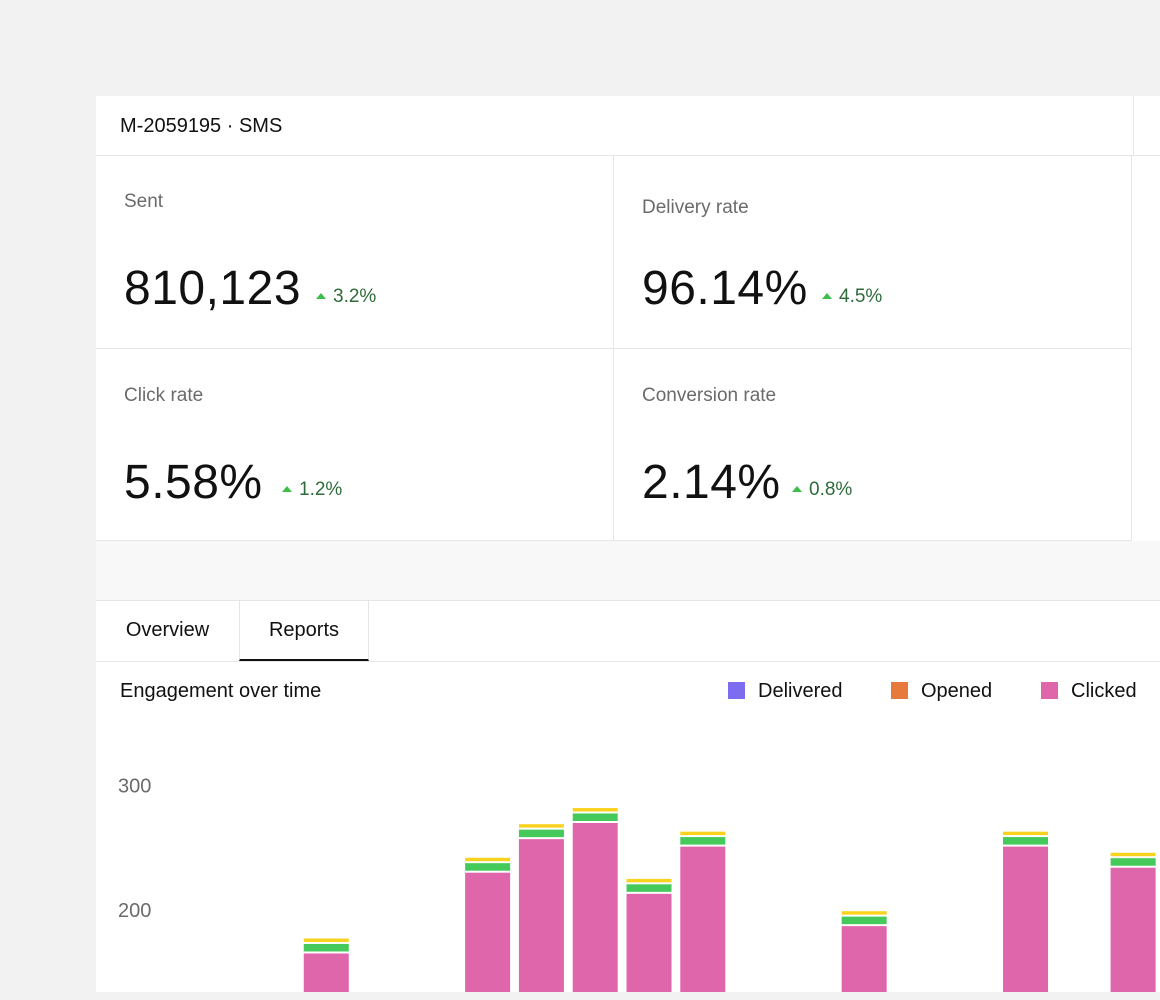 Image resolution: width=1160 pixels, height=1000 pixels. Describe the element at coordinates (711, 482) in the screenshot. I see `stat-value: 2.14%` at that location.